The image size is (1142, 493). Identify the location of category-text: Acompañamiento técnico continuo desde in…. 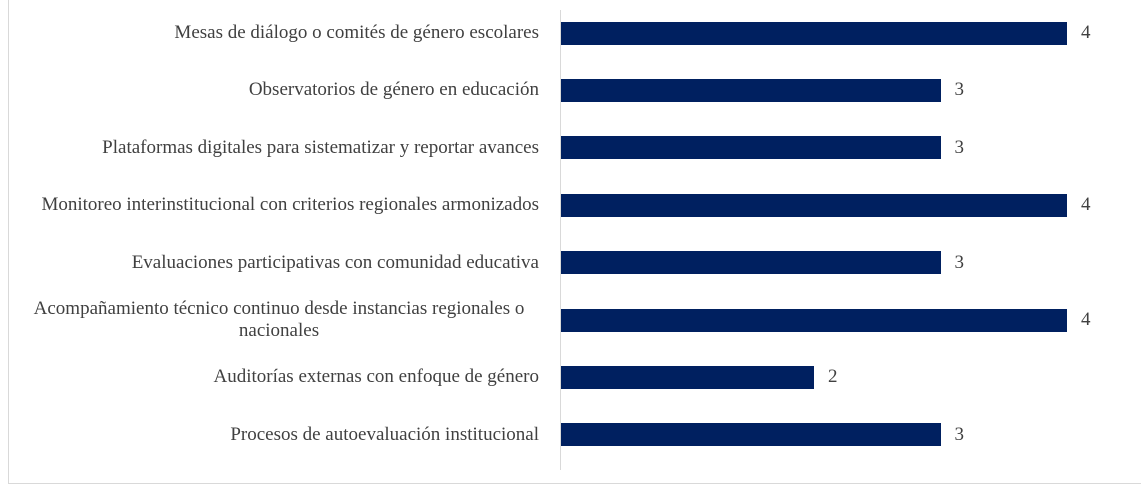
(279, 319).